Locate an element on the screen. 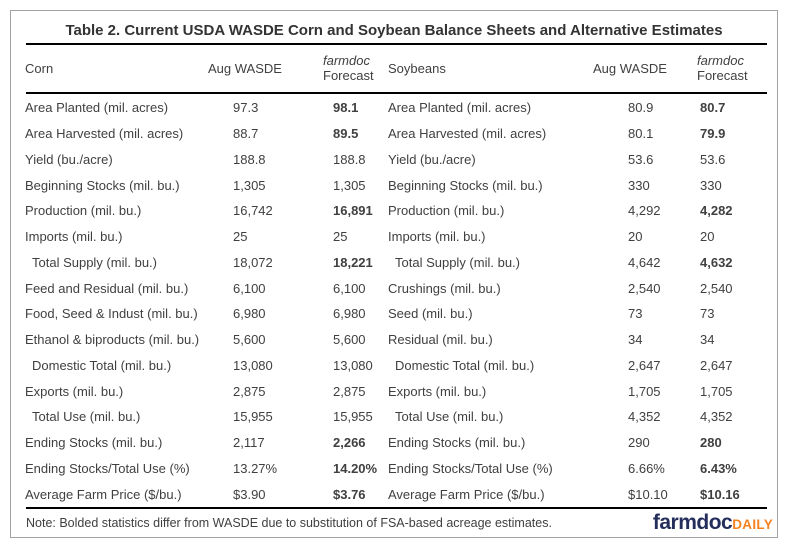 Image resolution: width=795 pixels, height=550 pixels. corn-farmdoc-forecast-value: 5,600 is located at coordinates (349, 340).